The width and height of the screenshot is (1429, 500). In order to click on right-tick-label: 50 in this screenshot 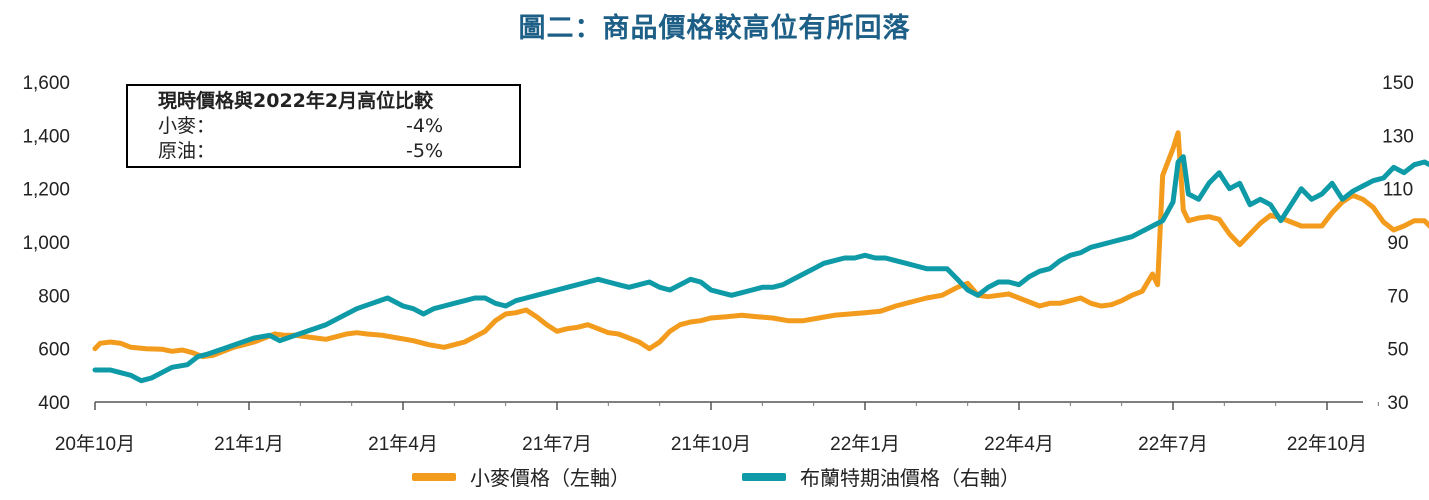, I will do `click(1397, 350)`.